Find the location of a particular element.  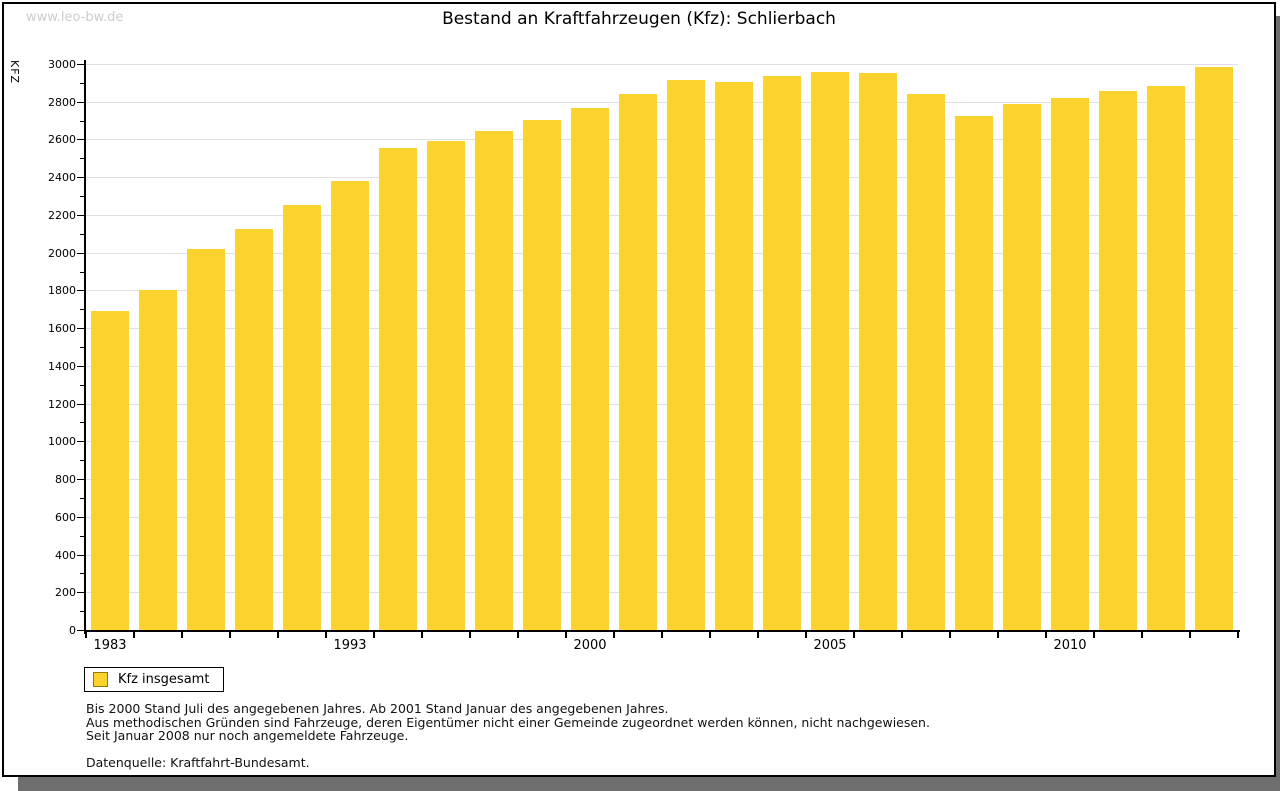

y-tick-label: 400 is located at coordinates (65, 555).